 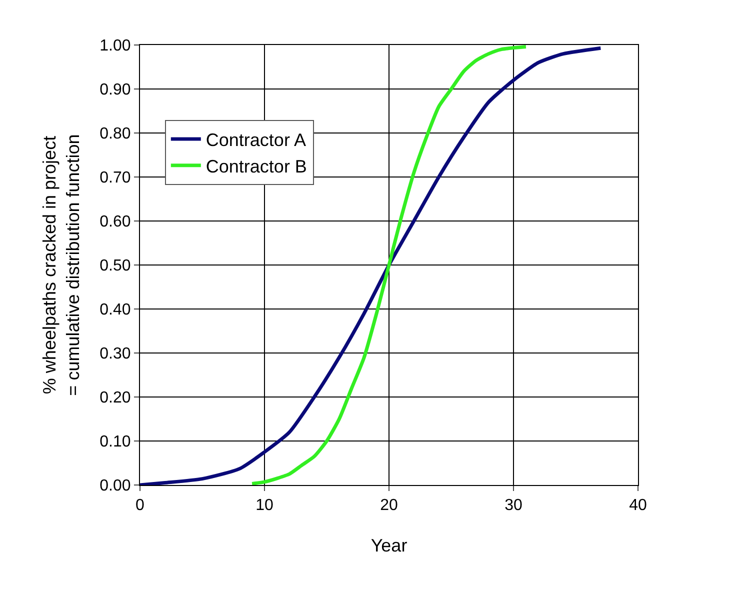 I want to click on y-tick-label: 0.50, so click(x=115, y=266).